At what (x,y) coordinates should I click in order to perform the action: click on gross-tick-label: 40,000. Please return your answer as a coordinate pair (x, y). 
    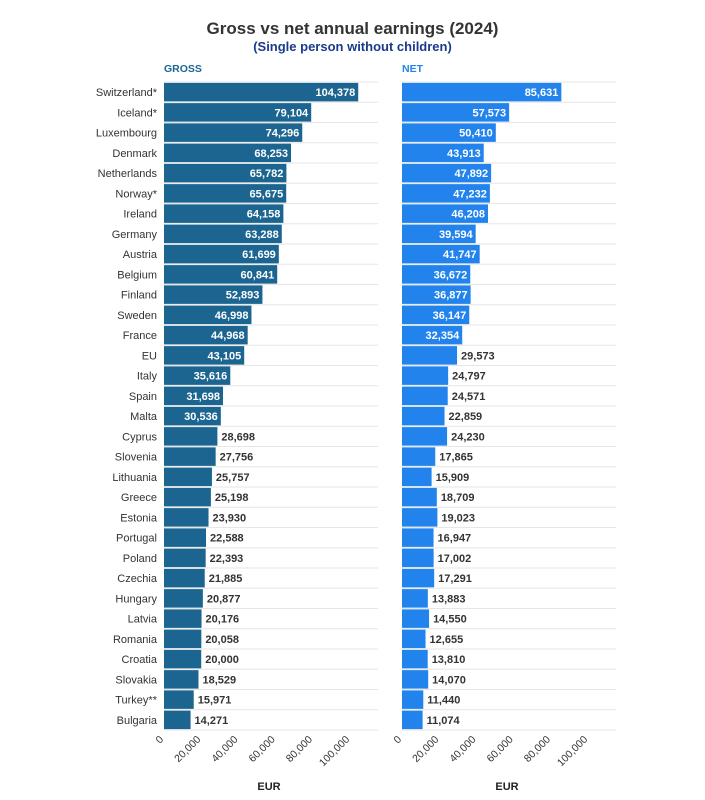
    Looking at the image, I should click on (224, 749).